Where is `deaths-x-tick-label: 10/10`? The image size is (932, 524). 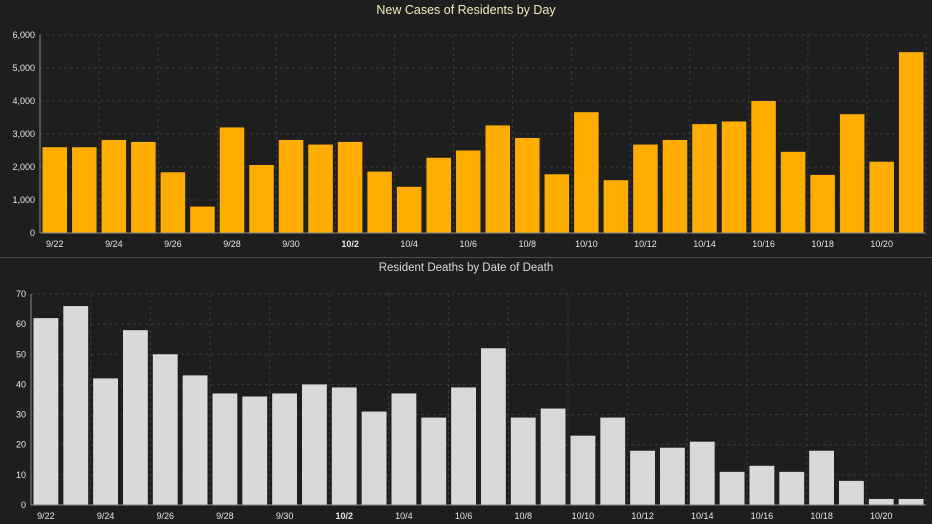 deaths-x-tick-label: 10/10 is located at coordinates (583, 516).